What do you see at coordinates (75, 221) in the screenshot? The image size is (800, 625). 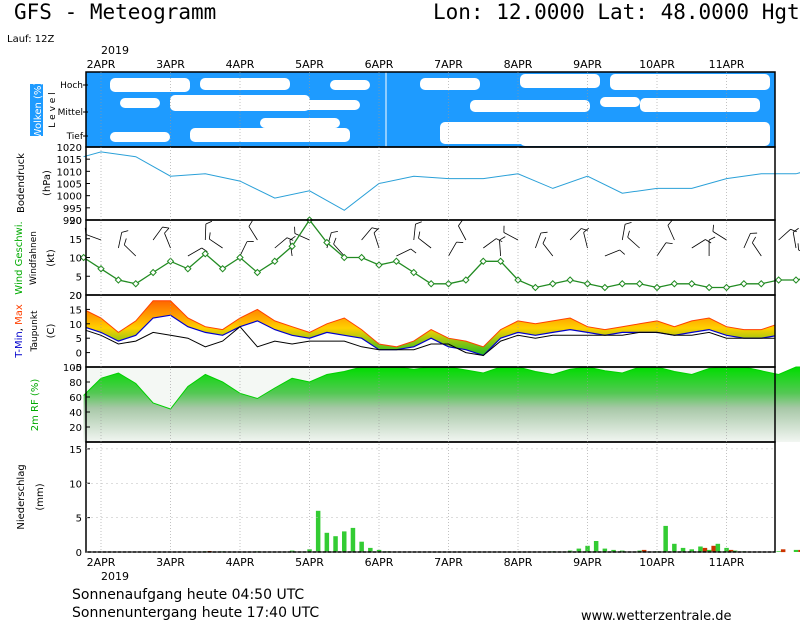 I see `wind-tick-label: 20` at bounding box center [75, 221].